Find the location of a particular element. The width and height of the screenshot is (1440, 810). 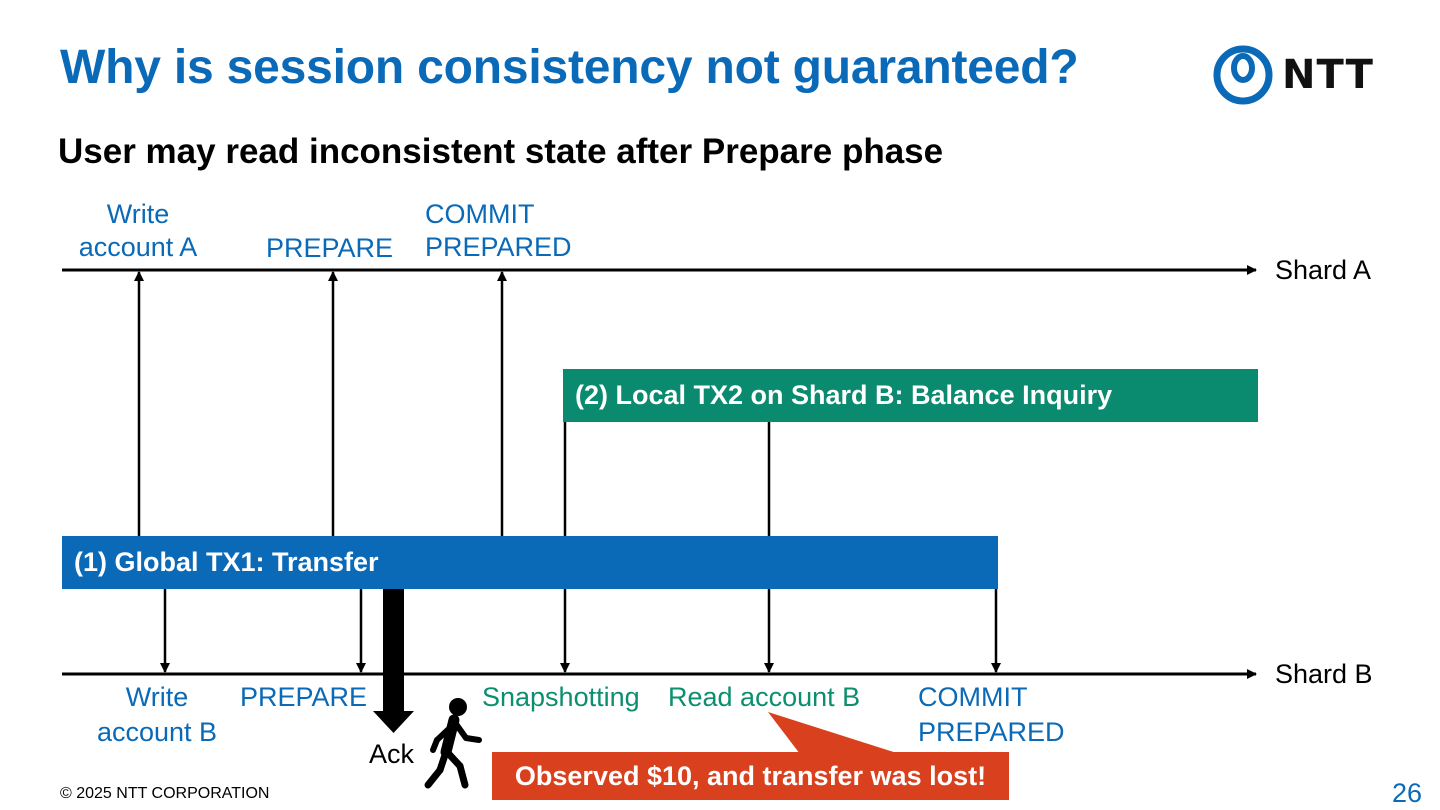

footer-copyright: © 2025 NTT CORPORATION is located at coordinates (165, 793).